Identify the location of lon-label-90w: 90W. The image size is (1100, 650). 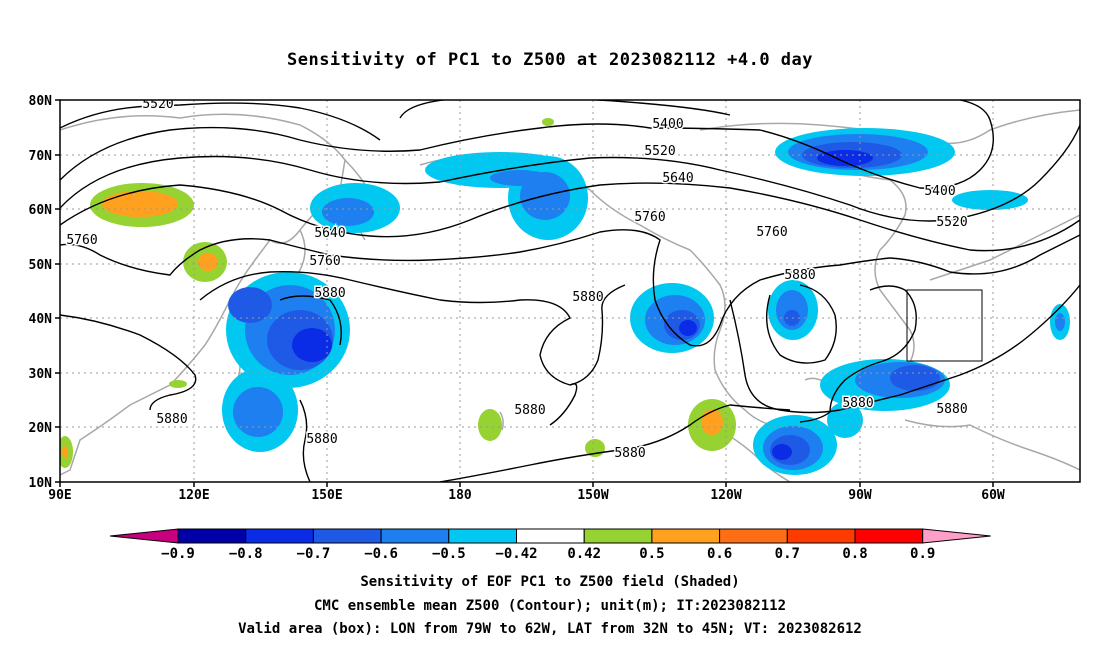
(860, 495).